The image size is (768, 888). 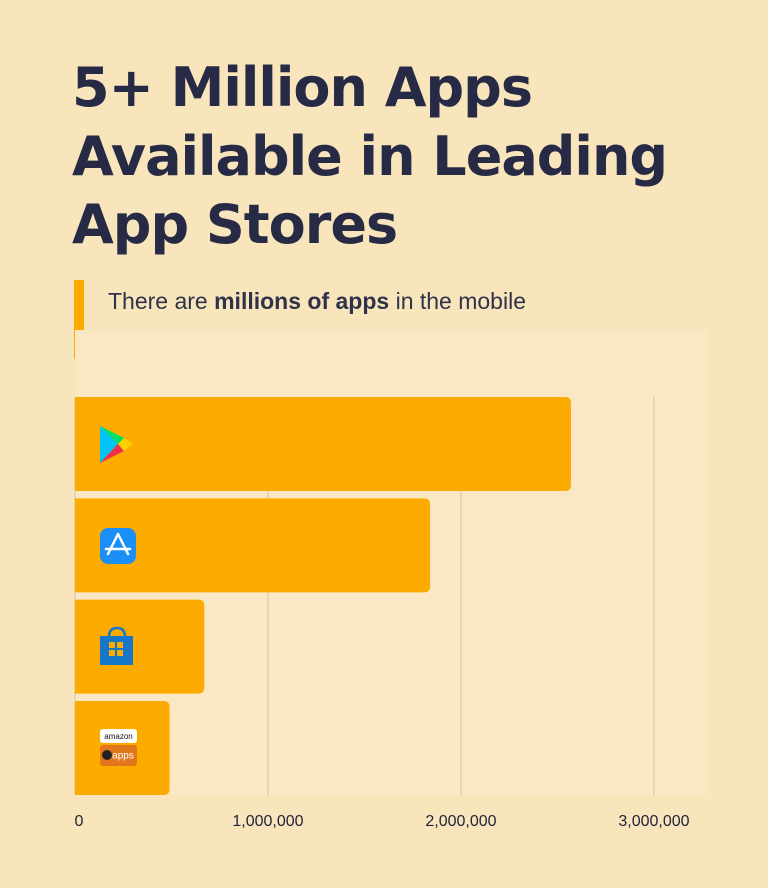 I want to click on subtitle: There are millions of apps in the mobile, so click(x=317, y=301).